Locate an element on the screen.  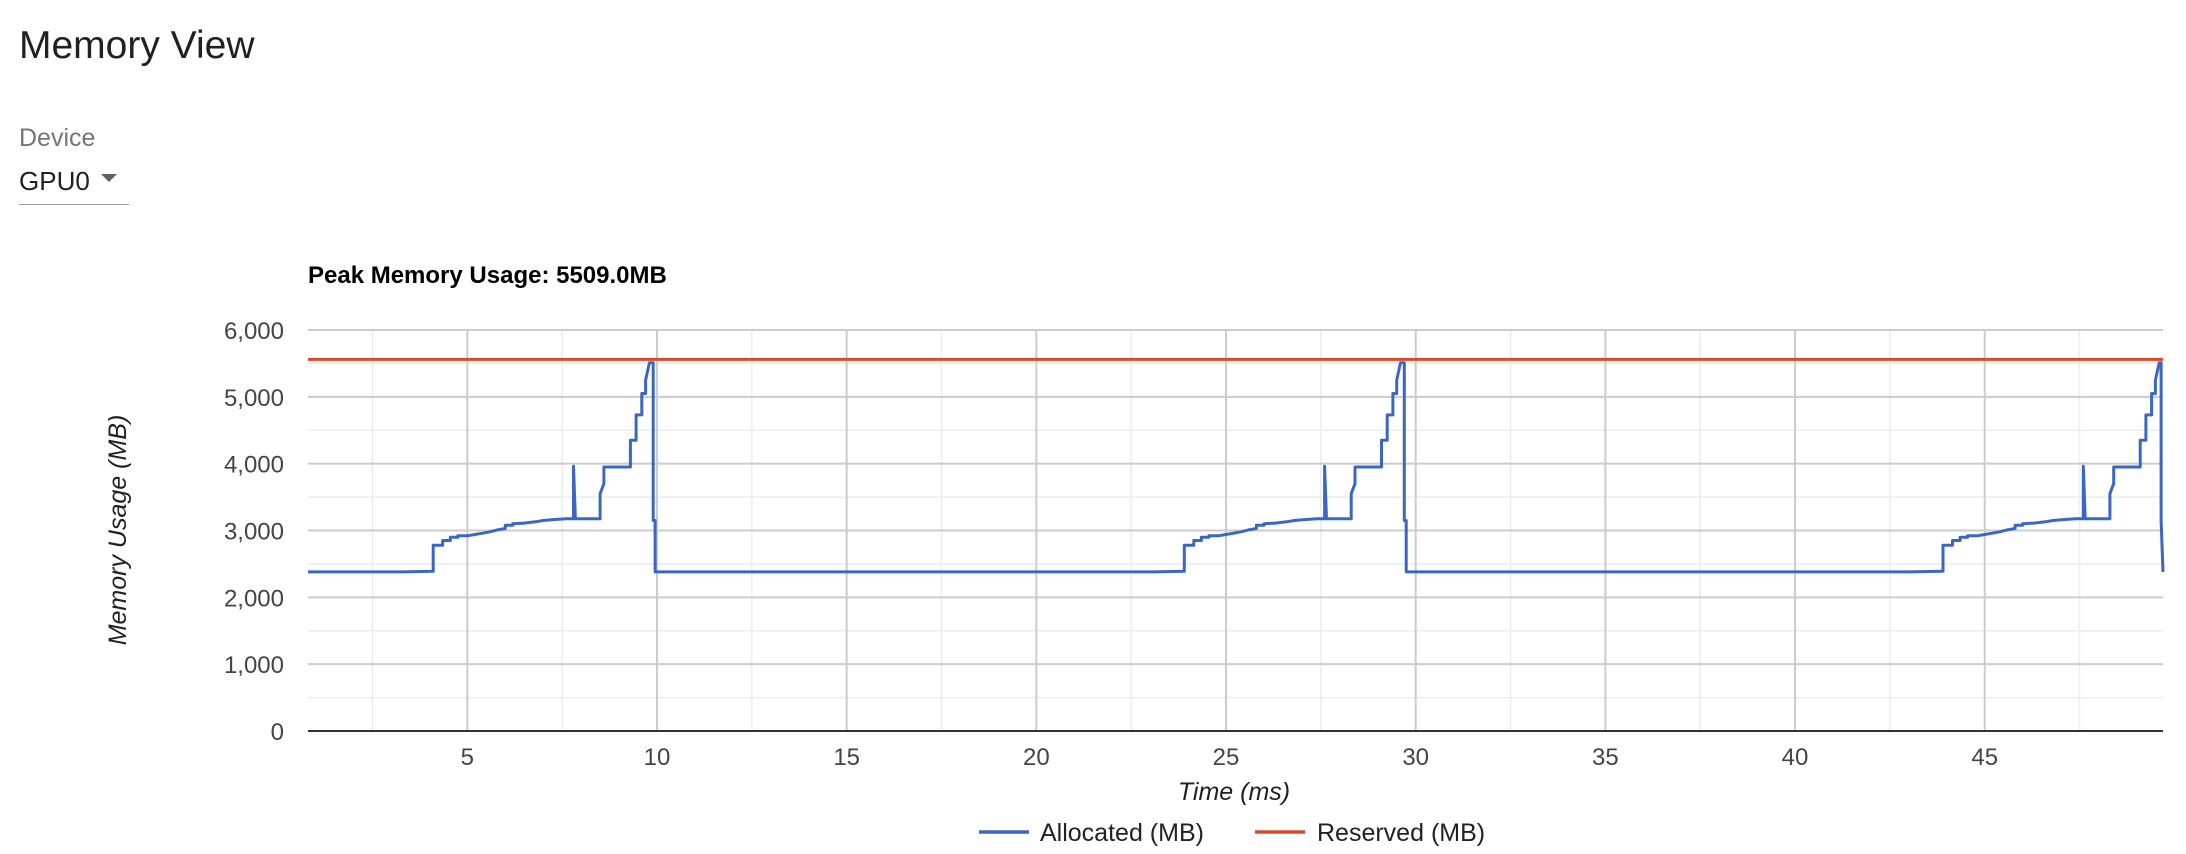
y-axis-title: Memory Usage (MB) is located at coordinates (118, 530).